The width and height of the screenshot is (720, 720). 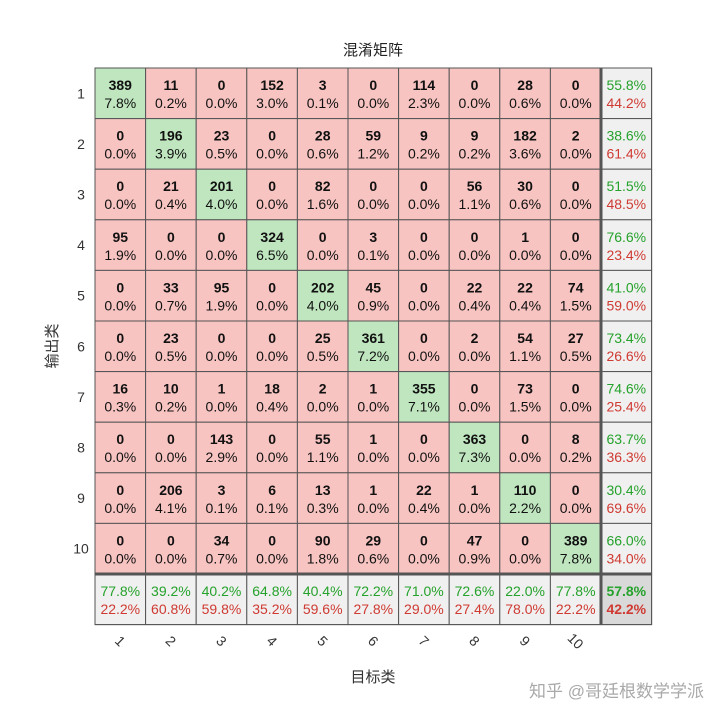 I want to click on cell-percent: 0.9%, so click(x=475, y=558).